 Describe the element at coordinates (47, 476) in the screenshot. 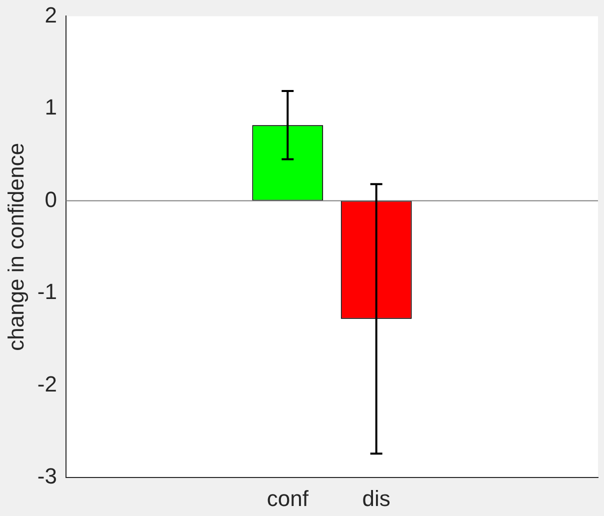

I see `y-tick-label: -3` at that location.